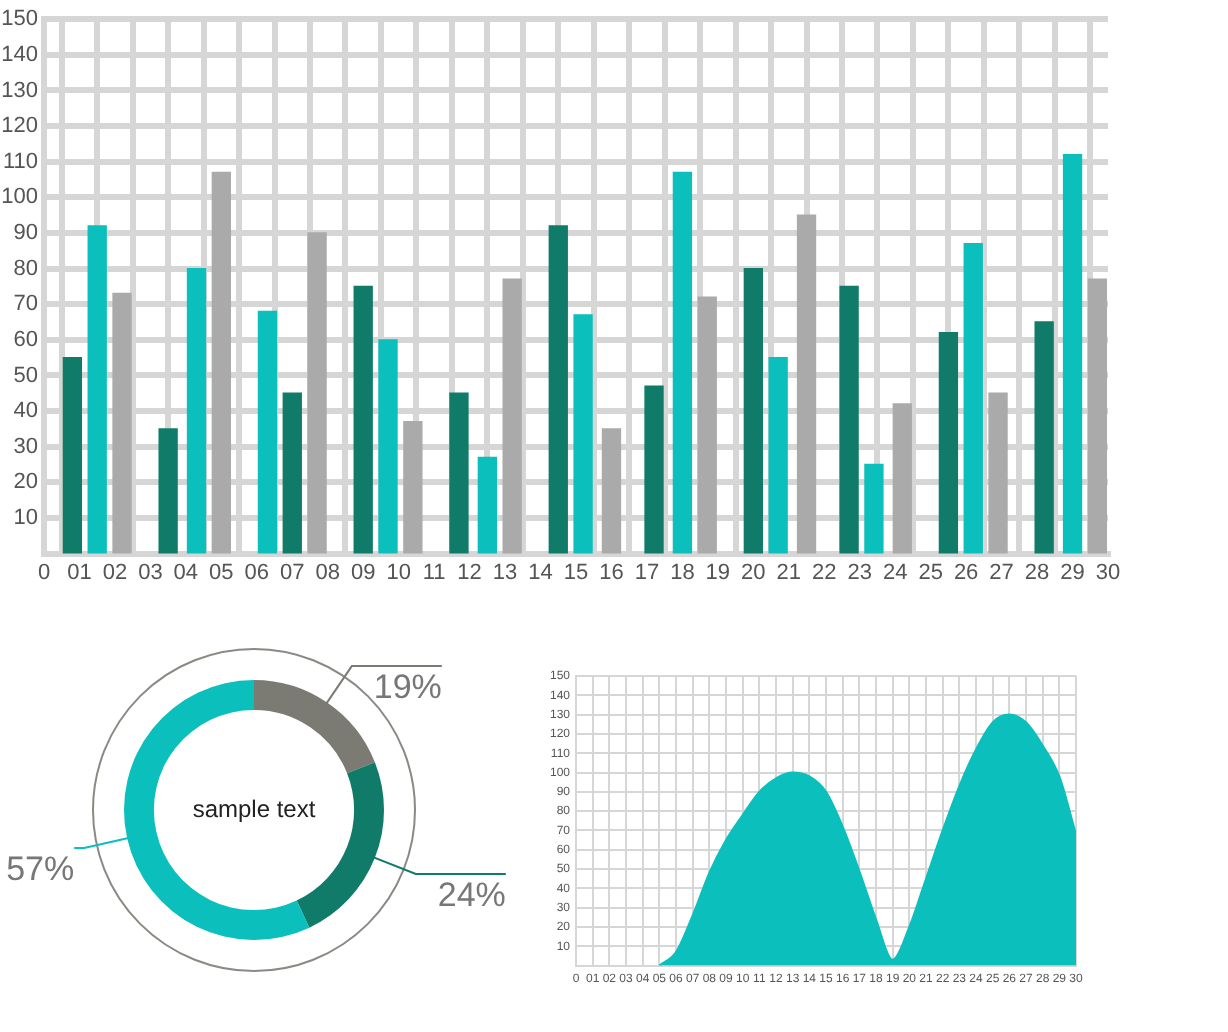 The height and width of the screenshot is (1032, 1228). I want to click on y-tick-label: 40, so click(25, 411).